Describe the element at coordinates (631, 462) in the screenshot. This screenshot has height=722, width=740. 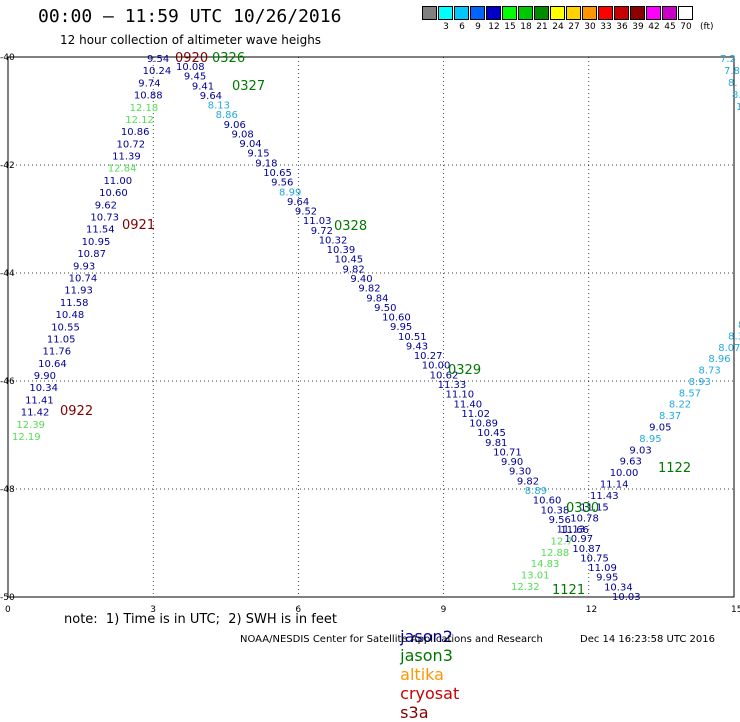
I see `wave-height-value: 9.63` at that location.